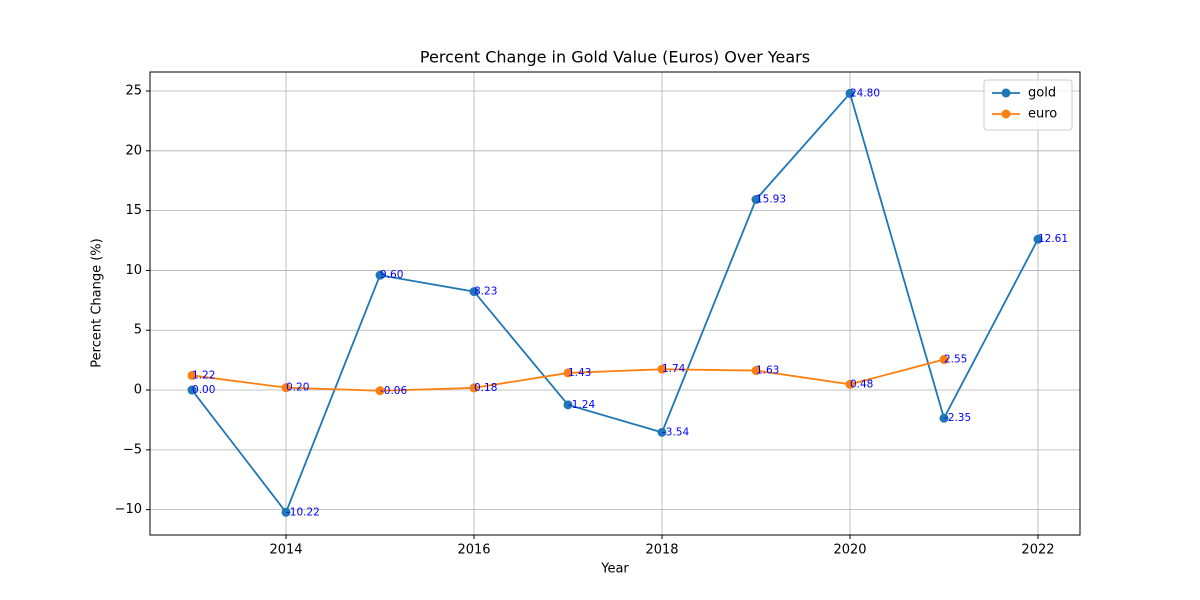 The image size is (1200, 600). What do you see at coordinates (203, 375) in the screenshot?
I see `data-label: 1.22` at bounding box center [203, 375].